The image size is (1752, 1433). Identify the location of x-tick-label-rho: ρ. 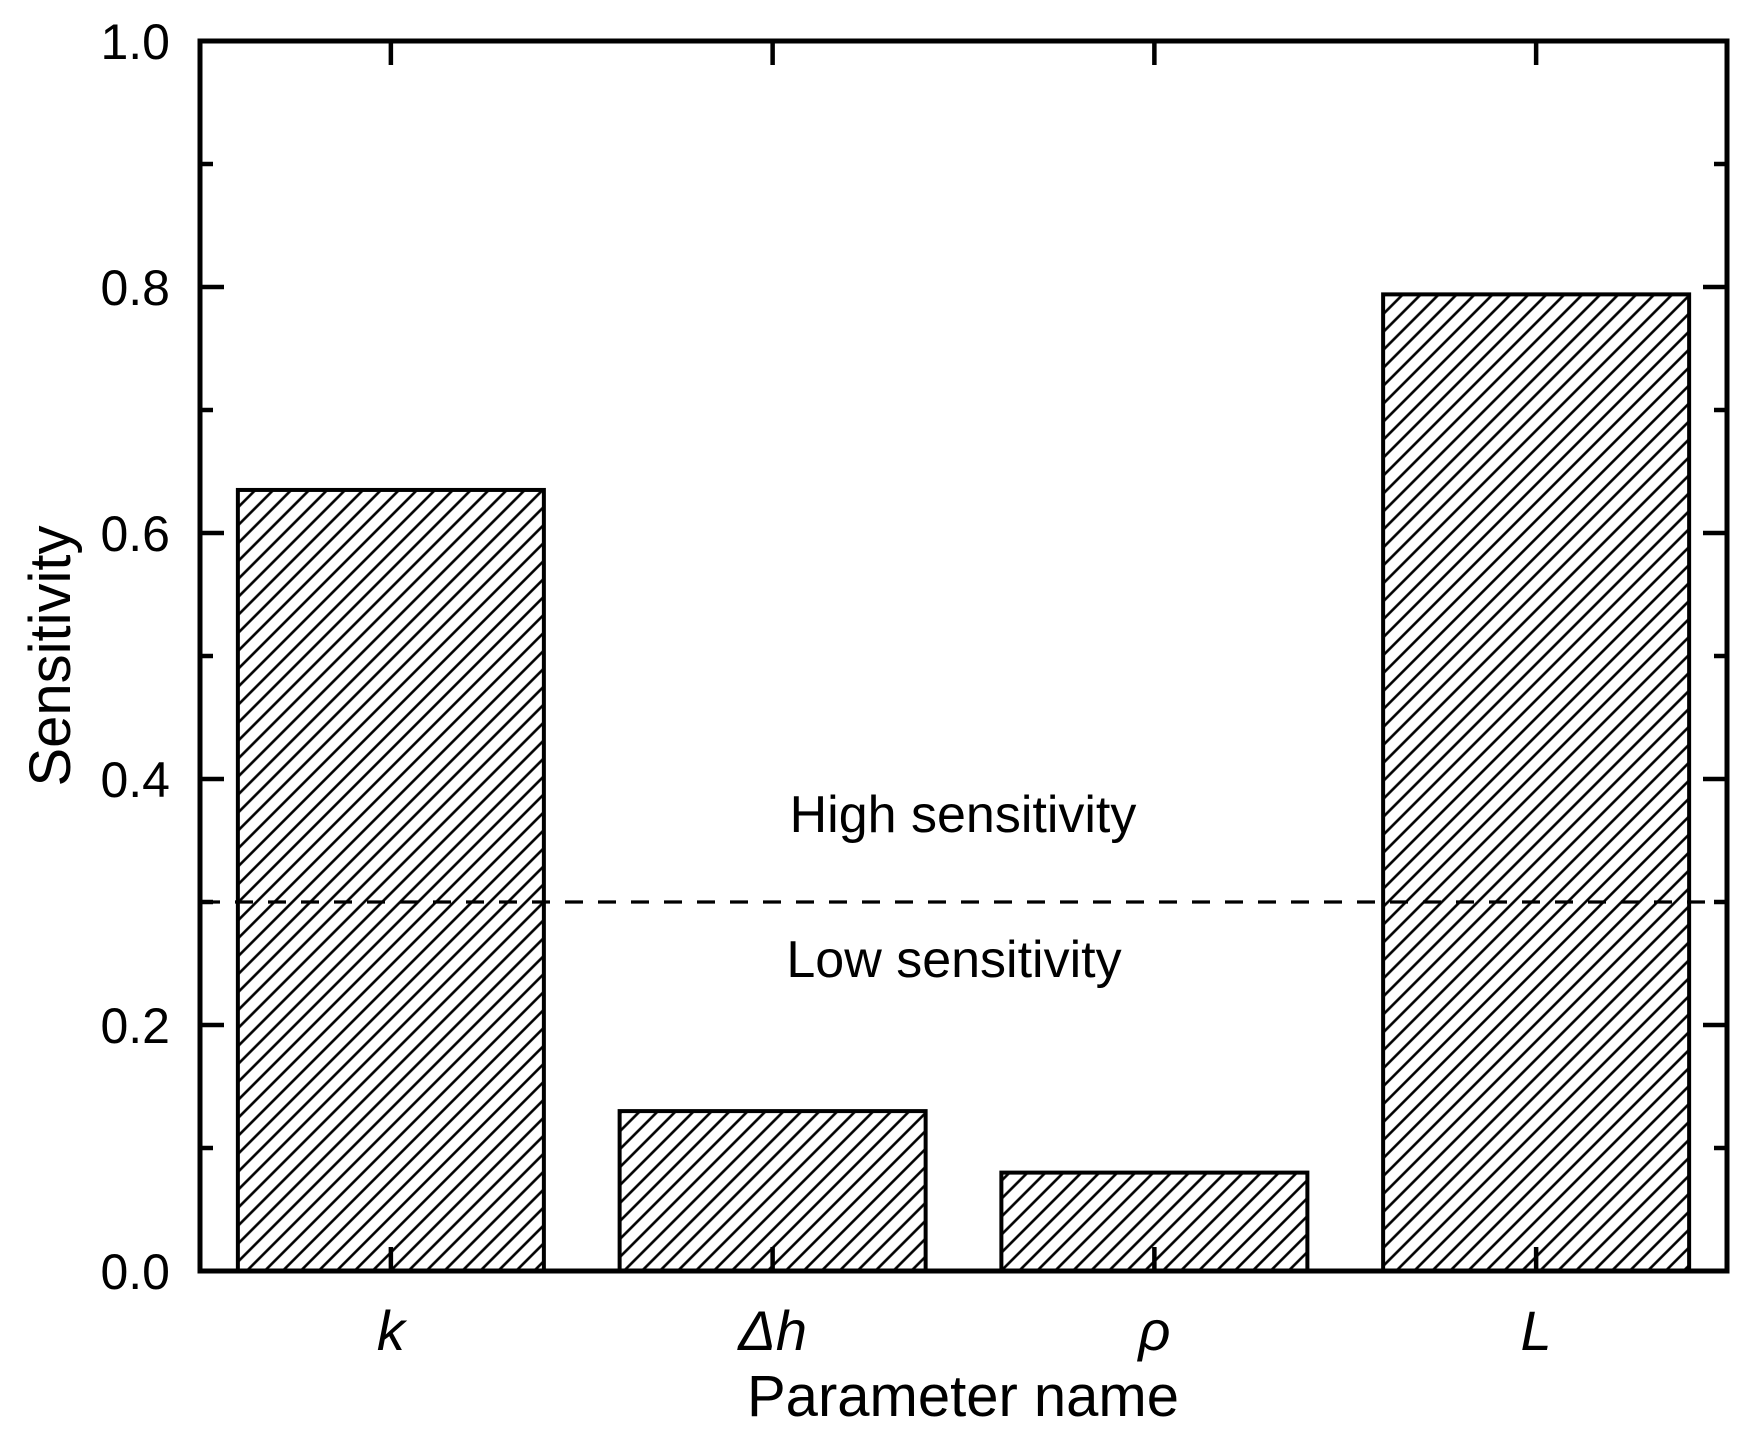
(1153, 1330).